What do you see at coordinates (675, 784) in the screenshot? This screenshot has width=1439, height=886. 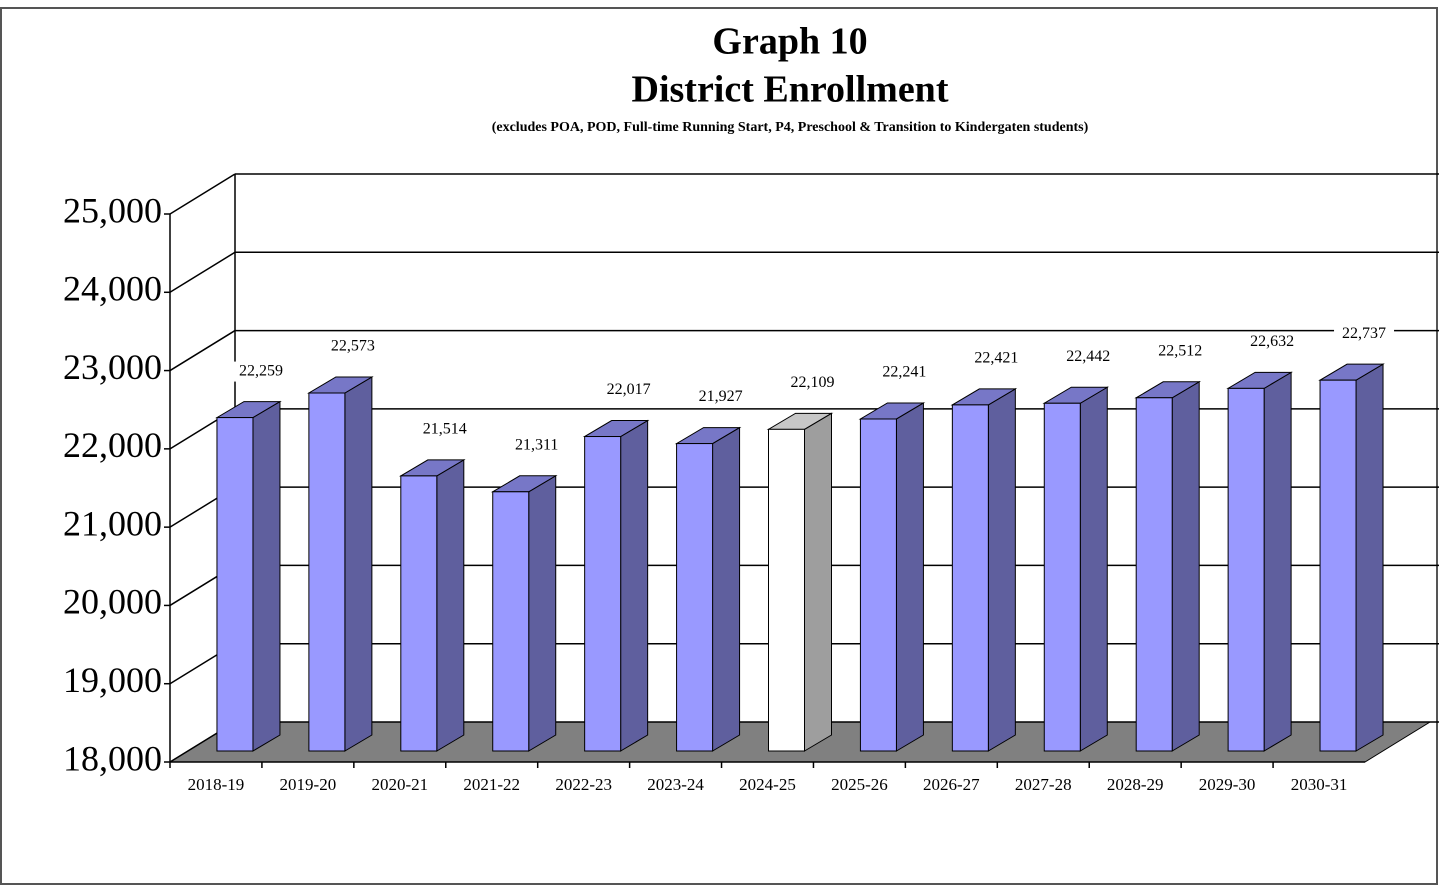 I see `x-tick-label: 2023-24` at bounding box center [675, 784].